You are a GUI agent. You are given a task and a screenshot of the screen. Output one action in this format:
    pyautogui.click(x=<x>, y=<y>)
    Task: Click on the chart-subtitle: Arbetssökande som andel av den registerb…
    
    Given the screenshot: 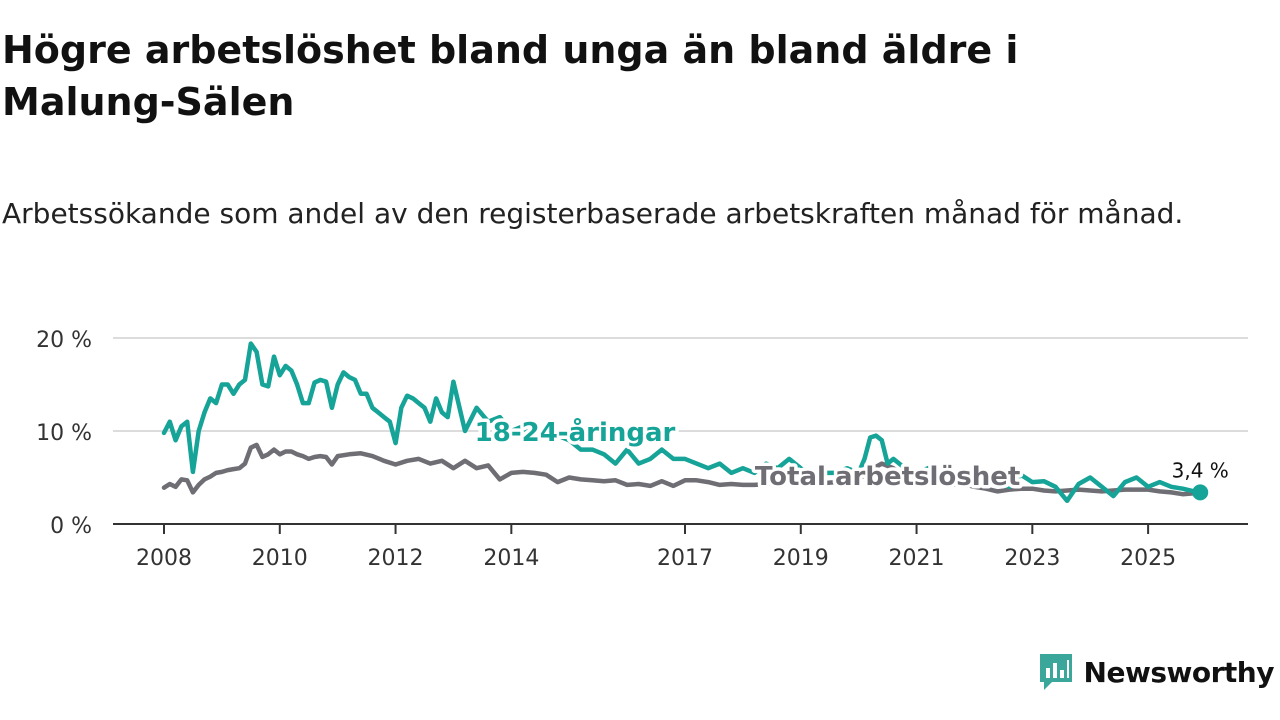 What is the action you would take?
    pyautogui.click(x=593, y=213)
    